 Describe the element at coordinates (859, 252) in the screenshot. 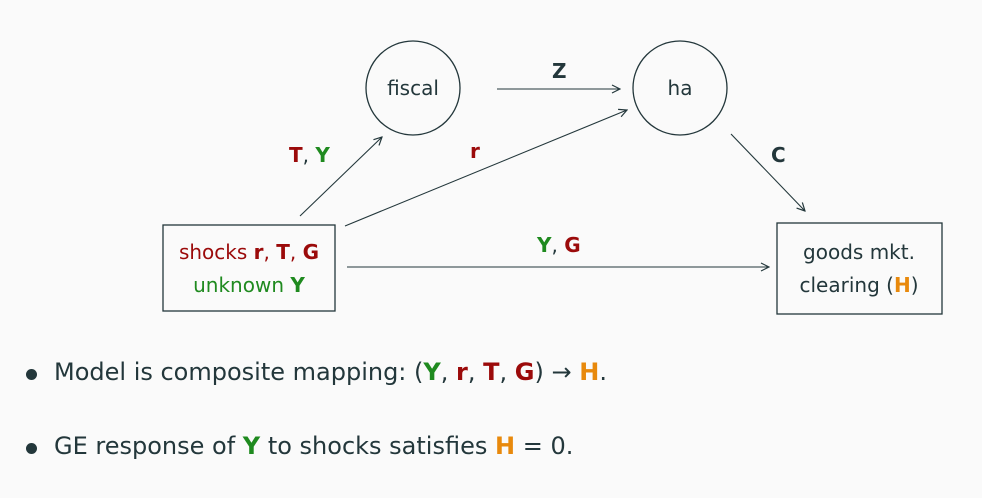

I see `node-goods-line1: goods mkt.` at that location.